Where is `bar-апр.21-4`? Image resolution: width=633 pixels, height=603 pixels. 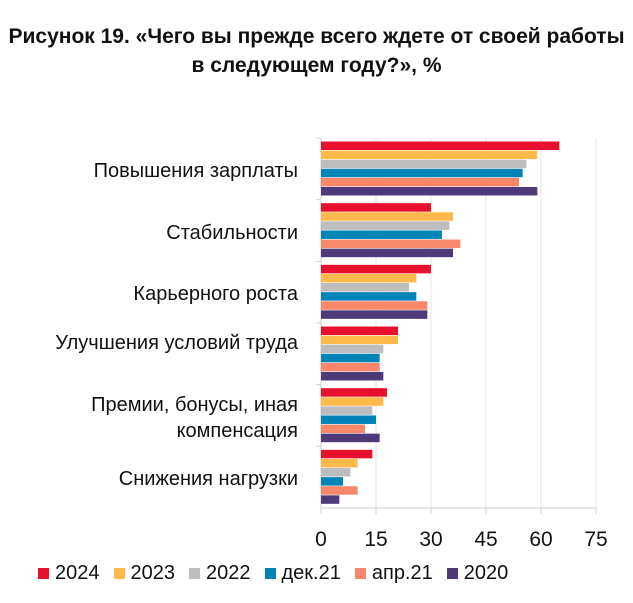 bar-апр.21-4 is located at coordinates (343, 429).